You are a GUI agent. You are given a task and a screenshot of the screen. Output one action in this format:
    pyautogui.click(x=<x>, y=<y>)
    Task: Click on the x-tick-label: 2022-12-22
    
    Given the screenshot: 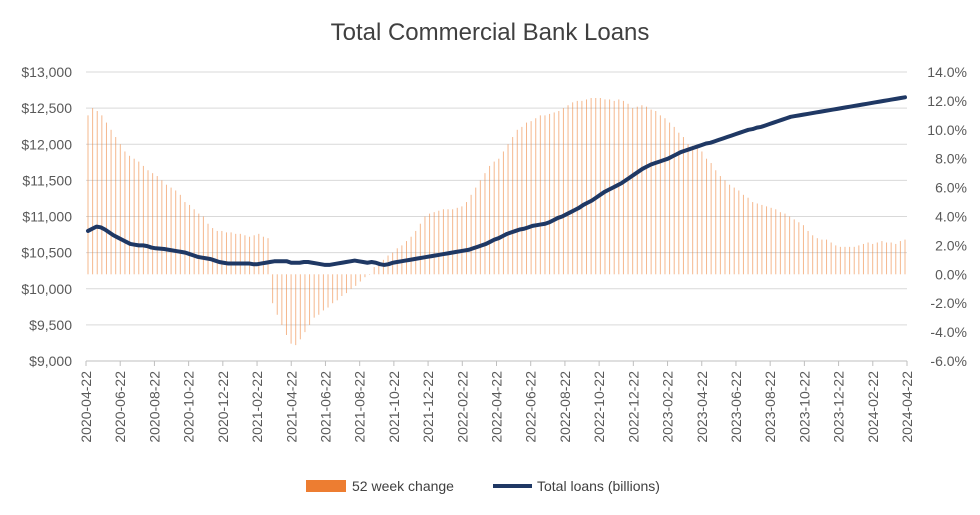 What is the action you would take?
    pyautogui.click(x=633, y=407)
    